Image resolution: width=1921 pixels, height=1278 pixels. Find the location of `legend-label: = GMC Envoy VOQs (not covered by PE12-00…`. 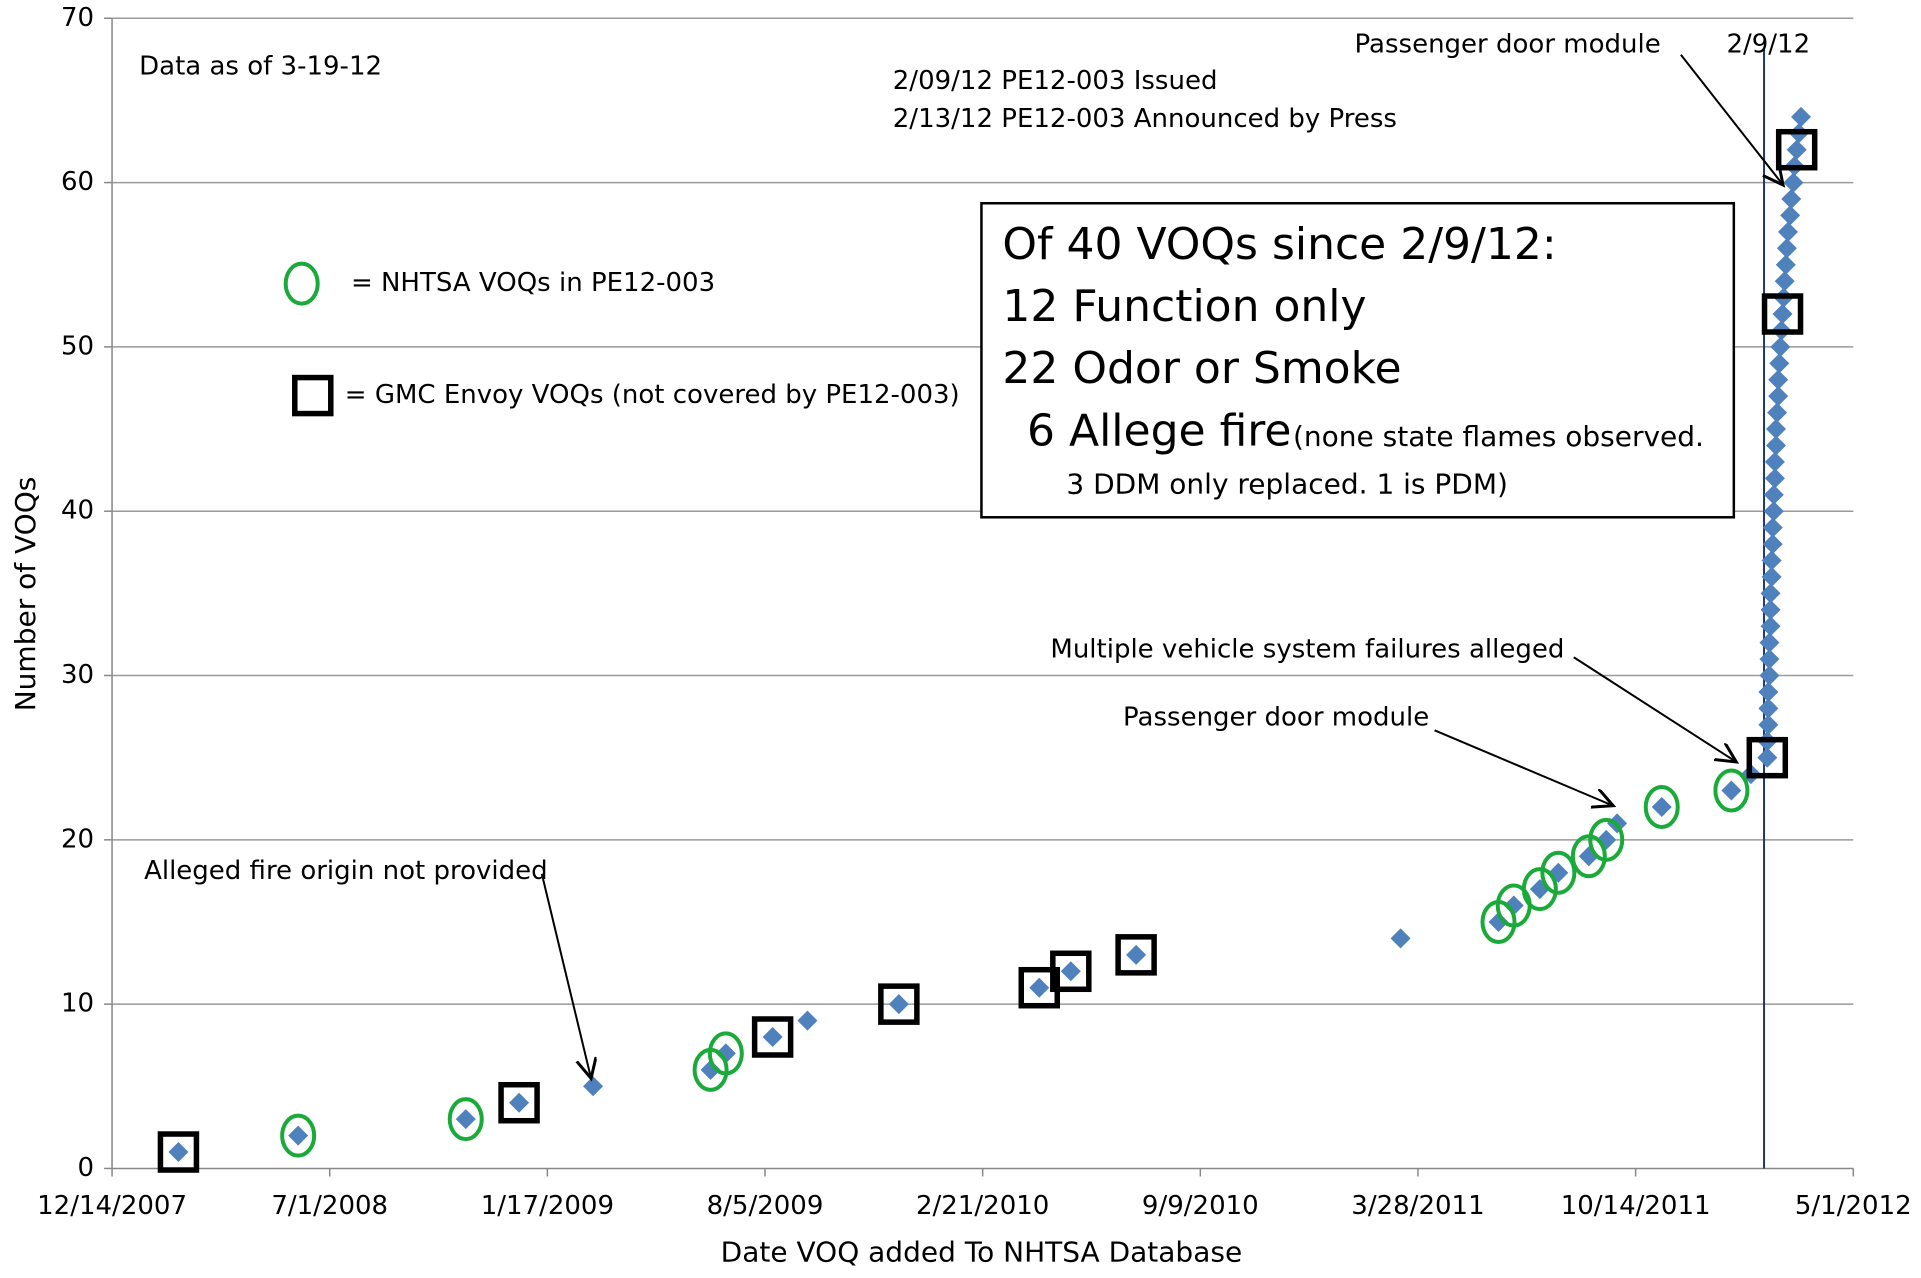

legend-label: = GMC Envoy VOQs (not covered by PE12-00… is located at coordinates (652, 395).